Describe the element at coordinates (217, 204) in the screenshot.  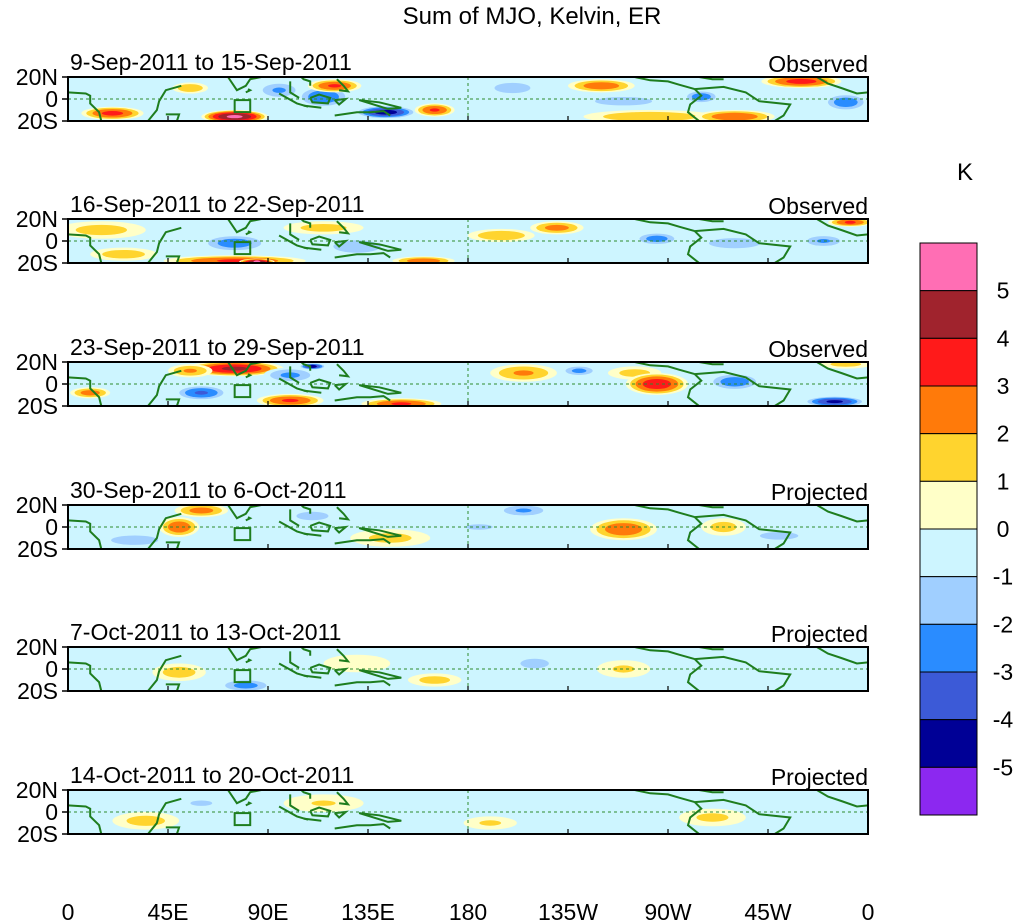
I see `period-label: 16-Sep-2011 to 22-Sep-2011` at that location.